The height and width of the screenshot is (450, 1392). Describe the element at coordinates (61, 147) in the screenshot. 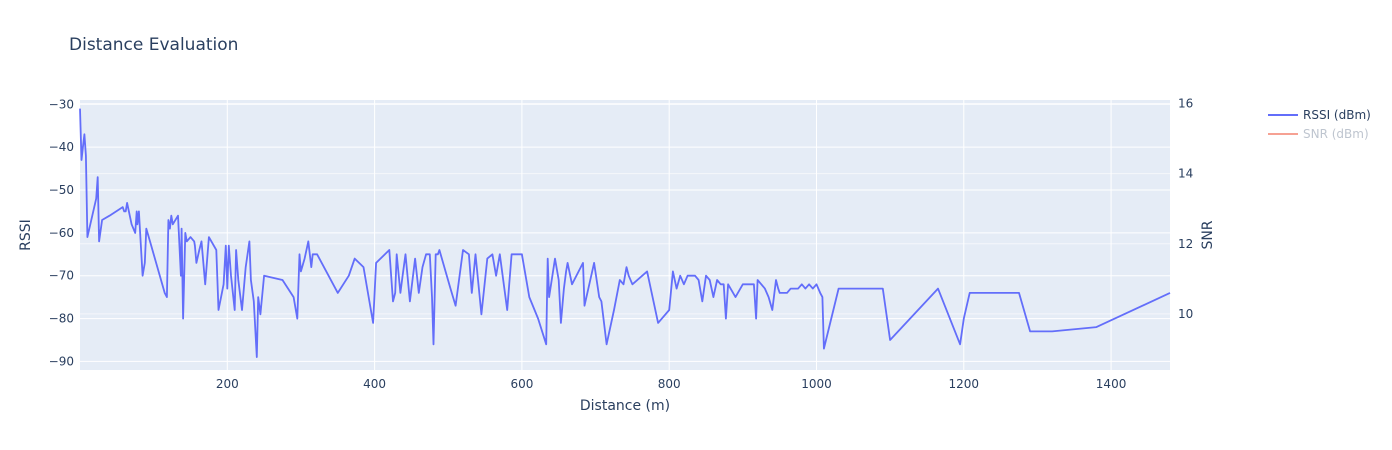

I see `y-tick-label: −40` at that location.